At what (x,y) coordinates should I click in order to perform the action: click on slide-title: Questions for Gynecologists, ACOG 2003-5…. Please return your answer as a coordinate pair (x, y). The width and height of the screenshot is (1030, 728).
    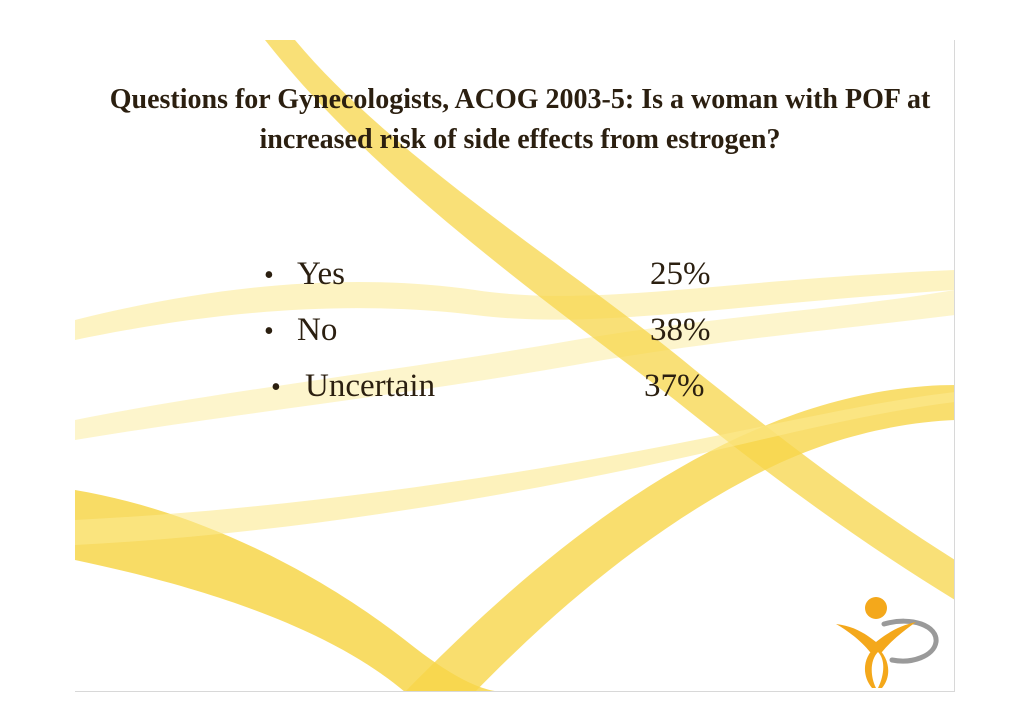
    Looking at the image, I should click on (520, 119).